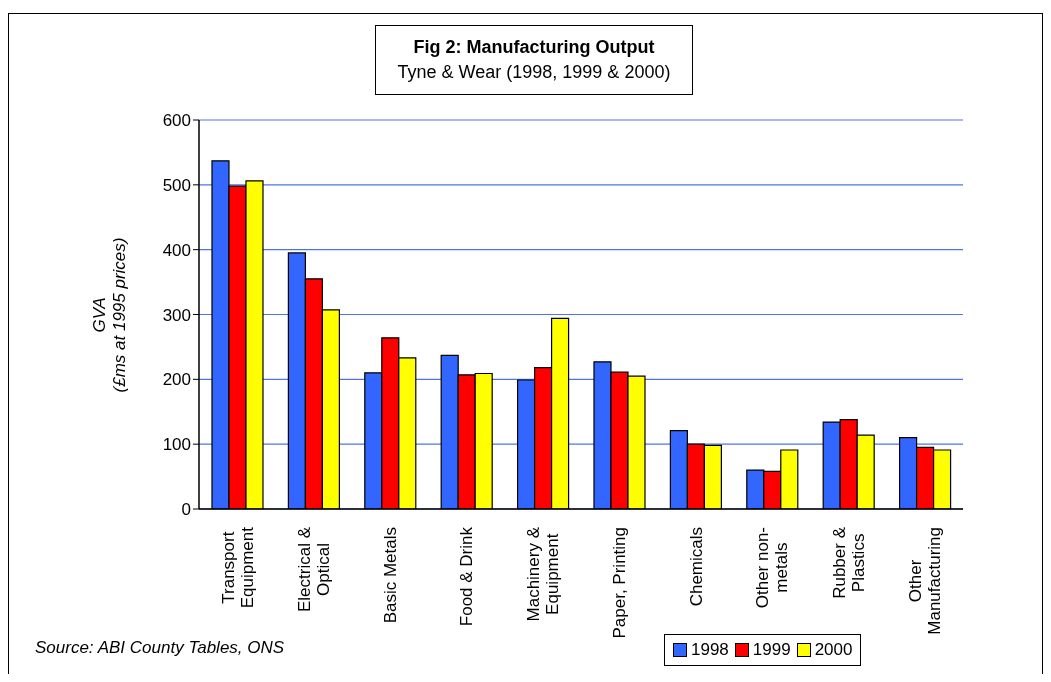 The image size is (1051, 682). Describe the element at coordinates (390, 575) in the screenshot. I see `x-tick-label: Basic Metals` at that location.